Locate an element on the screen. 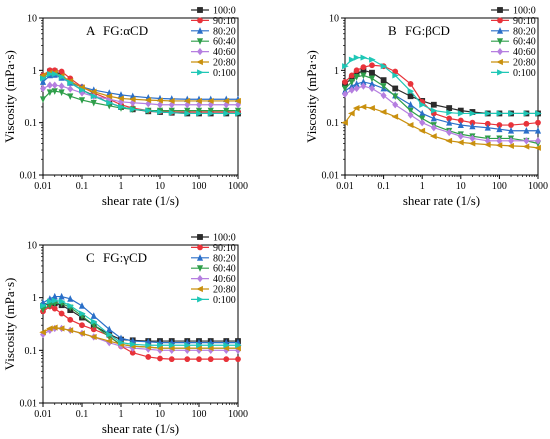 This screenshot has width=550, height=439. x-tick-label: 0.1 is located at coordinates (383, 186).